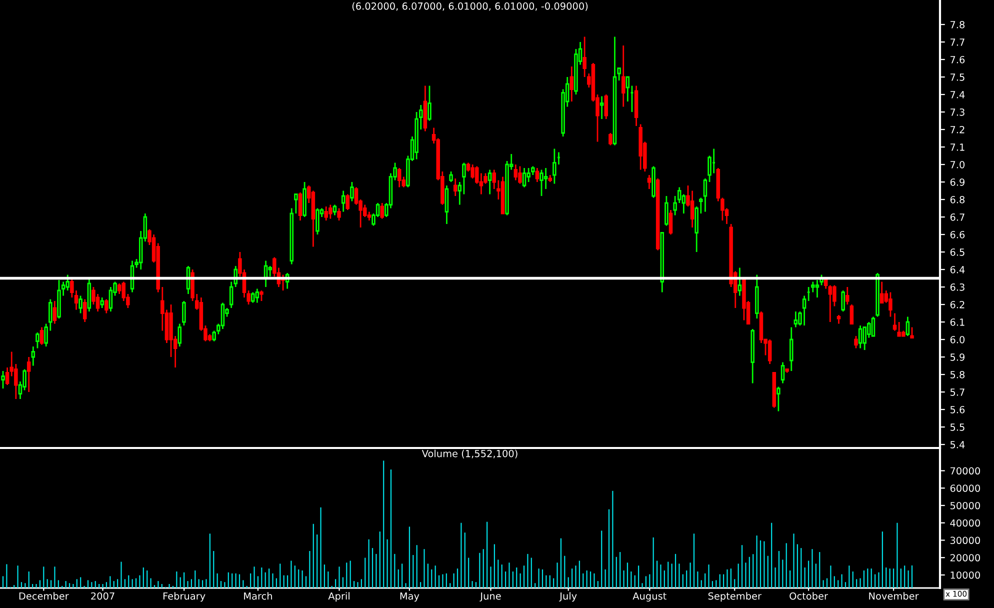  What do you see at coordinates (470, 6) in the screenshot?
I see `chart-title: (6.02000, 6.07000, 6.01000, 6.01000, -0.09000)` at bounding box center [470, 6].